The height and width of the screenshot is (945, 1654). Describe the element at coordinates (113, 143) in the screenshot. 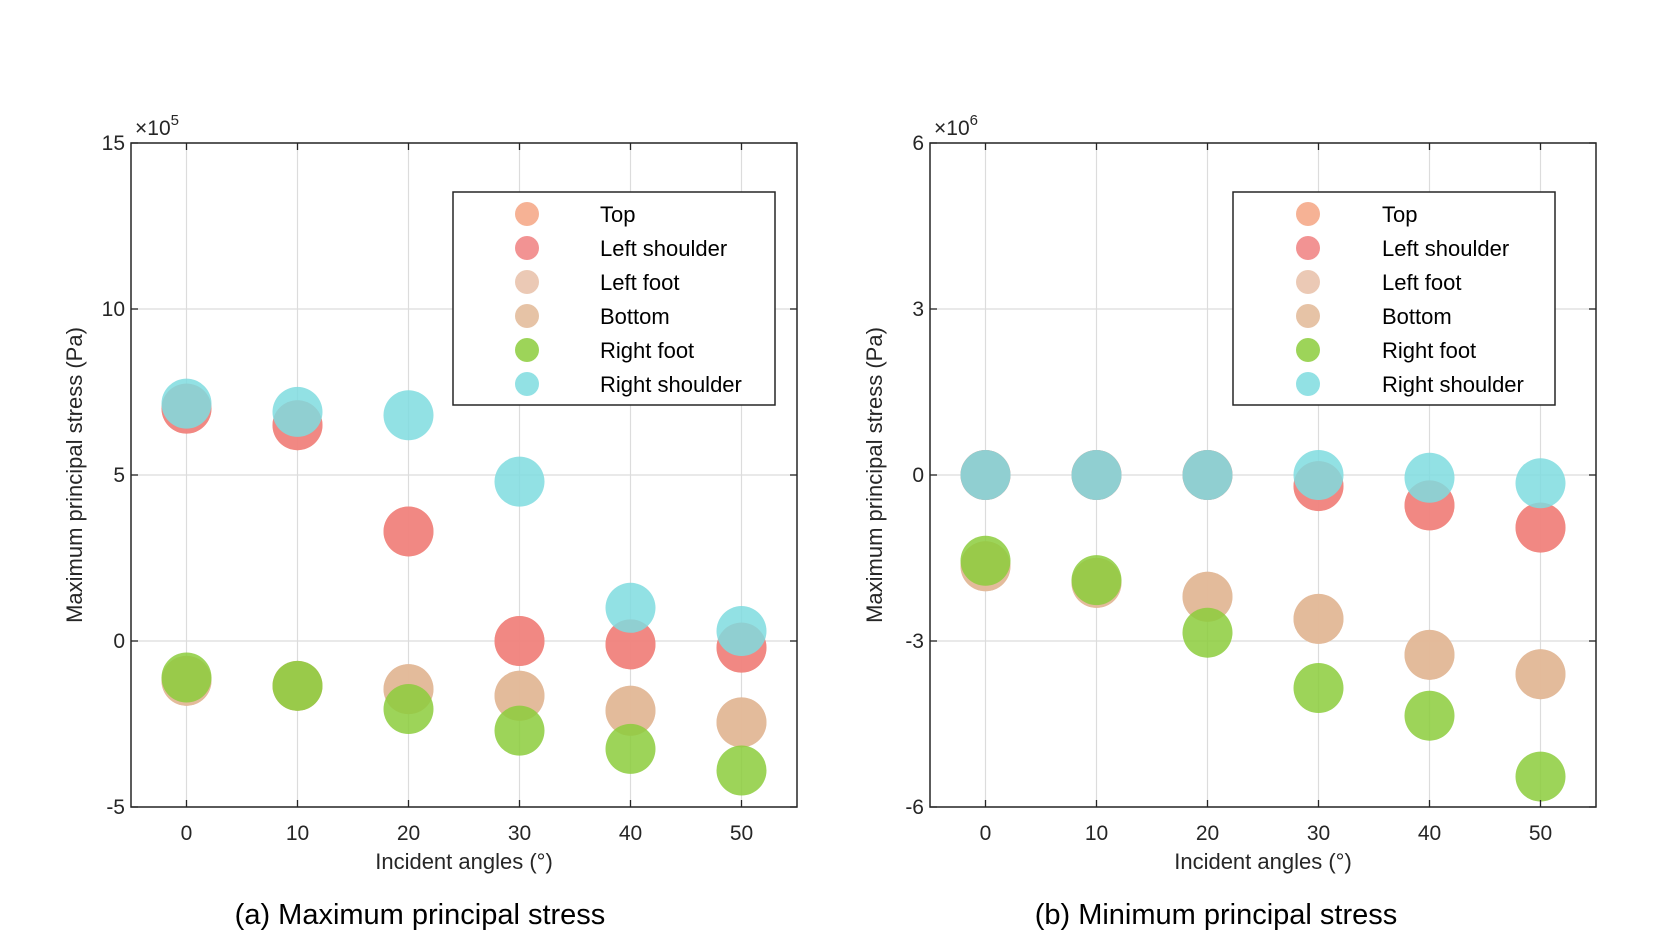

I see `y-tick-label: 15` at that location.